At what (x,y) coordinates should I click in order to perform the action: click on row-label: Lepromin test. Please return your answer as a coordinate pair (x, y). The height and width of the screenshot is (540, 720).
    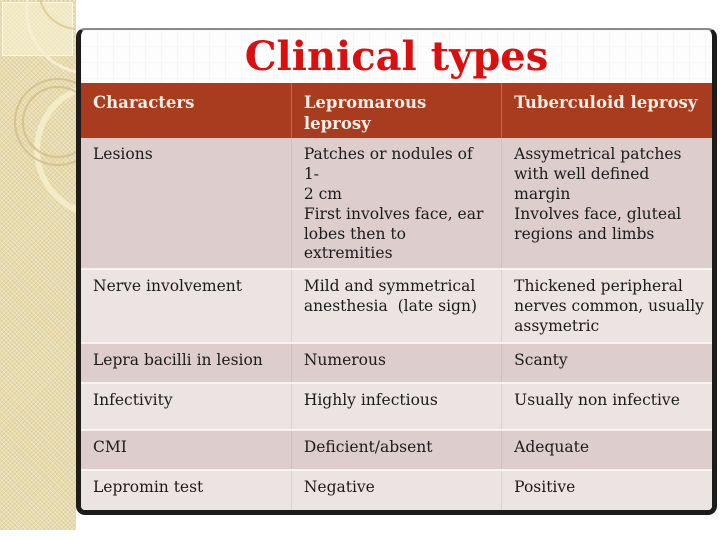
    Looking at the image, I should click on (186, 490).